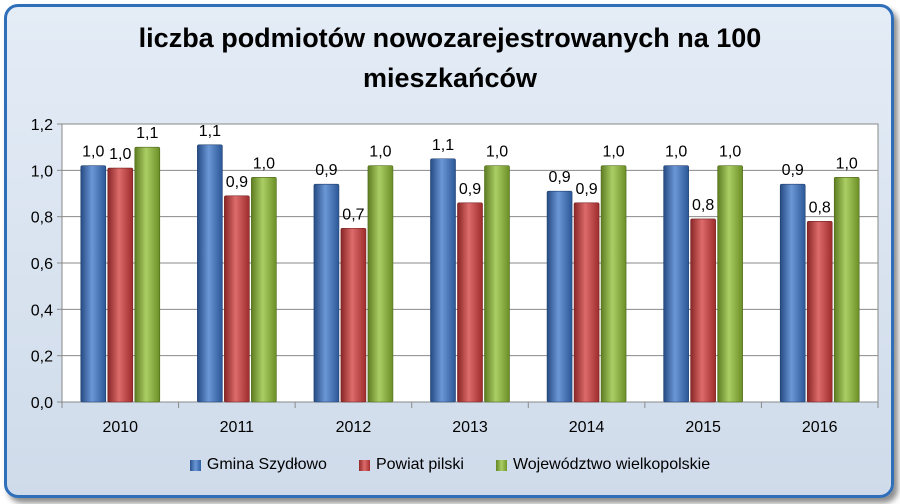 This screenshot has width=900, height=504. I want to click on legend-item: Gmina Szydłowo, so click(258, 465).